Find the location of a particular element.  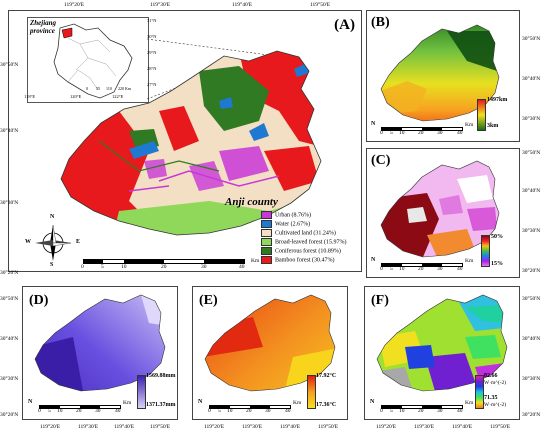

province-inset-map: Zhejiang province is located at coordinates (88, 60).